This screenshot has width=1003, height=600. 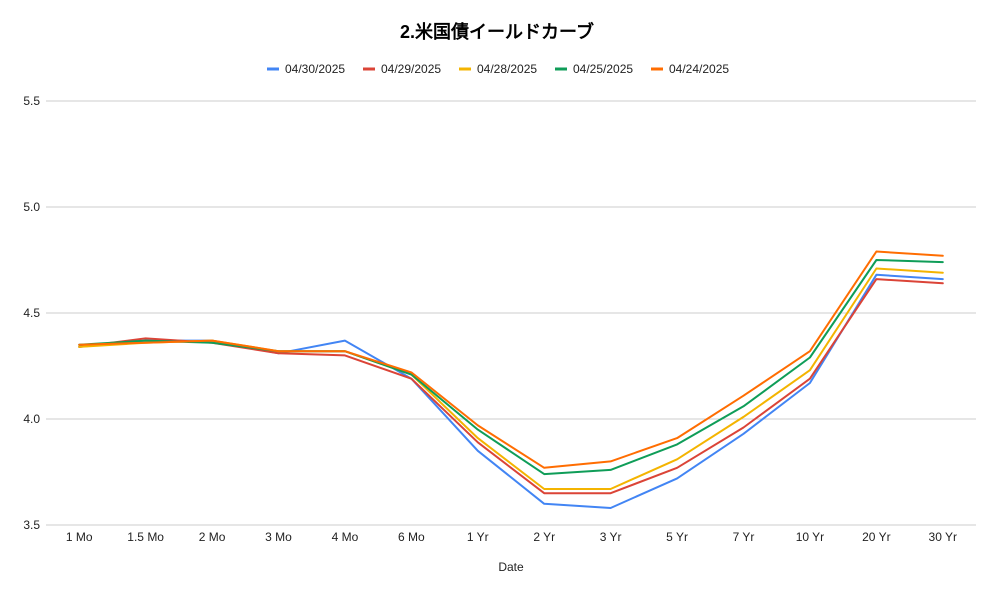 What do you see at coordinates (511, 567) in the screenshot?
I see `x-axis-title: Date` at bounding box center [511, 567].